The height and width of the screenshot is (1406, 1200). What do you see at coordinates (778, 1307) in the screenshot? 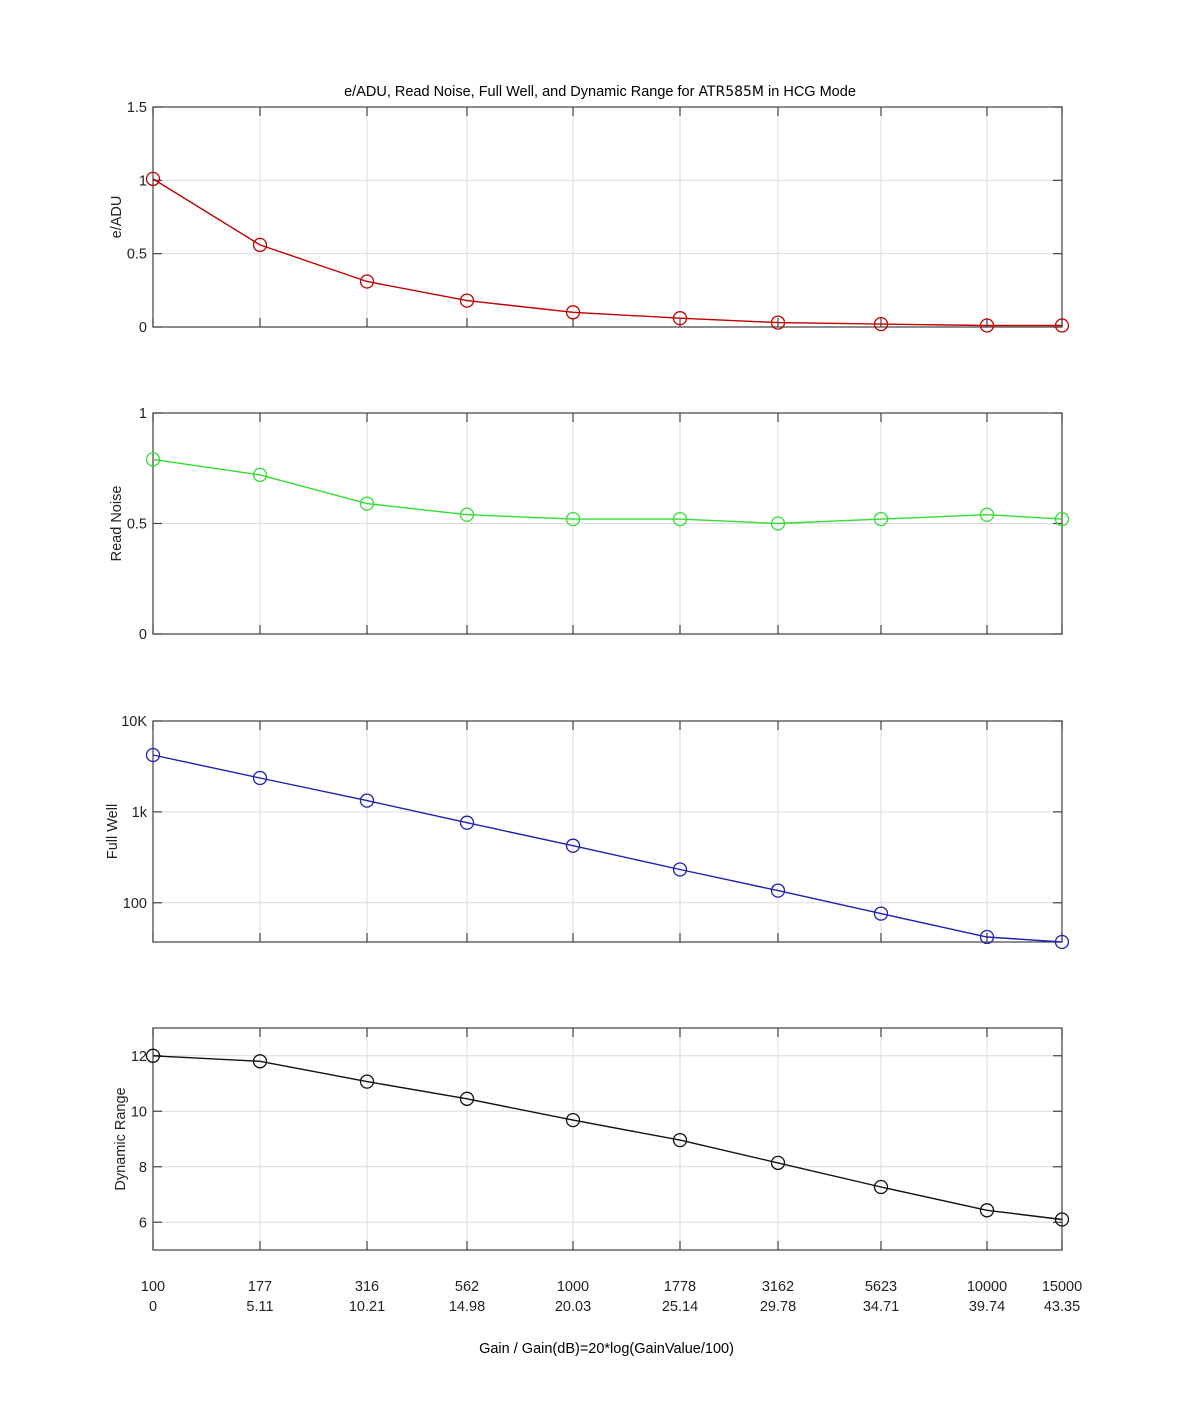
I see `x-tick-label-db: 29.78` at bounding box center [778, 1307].